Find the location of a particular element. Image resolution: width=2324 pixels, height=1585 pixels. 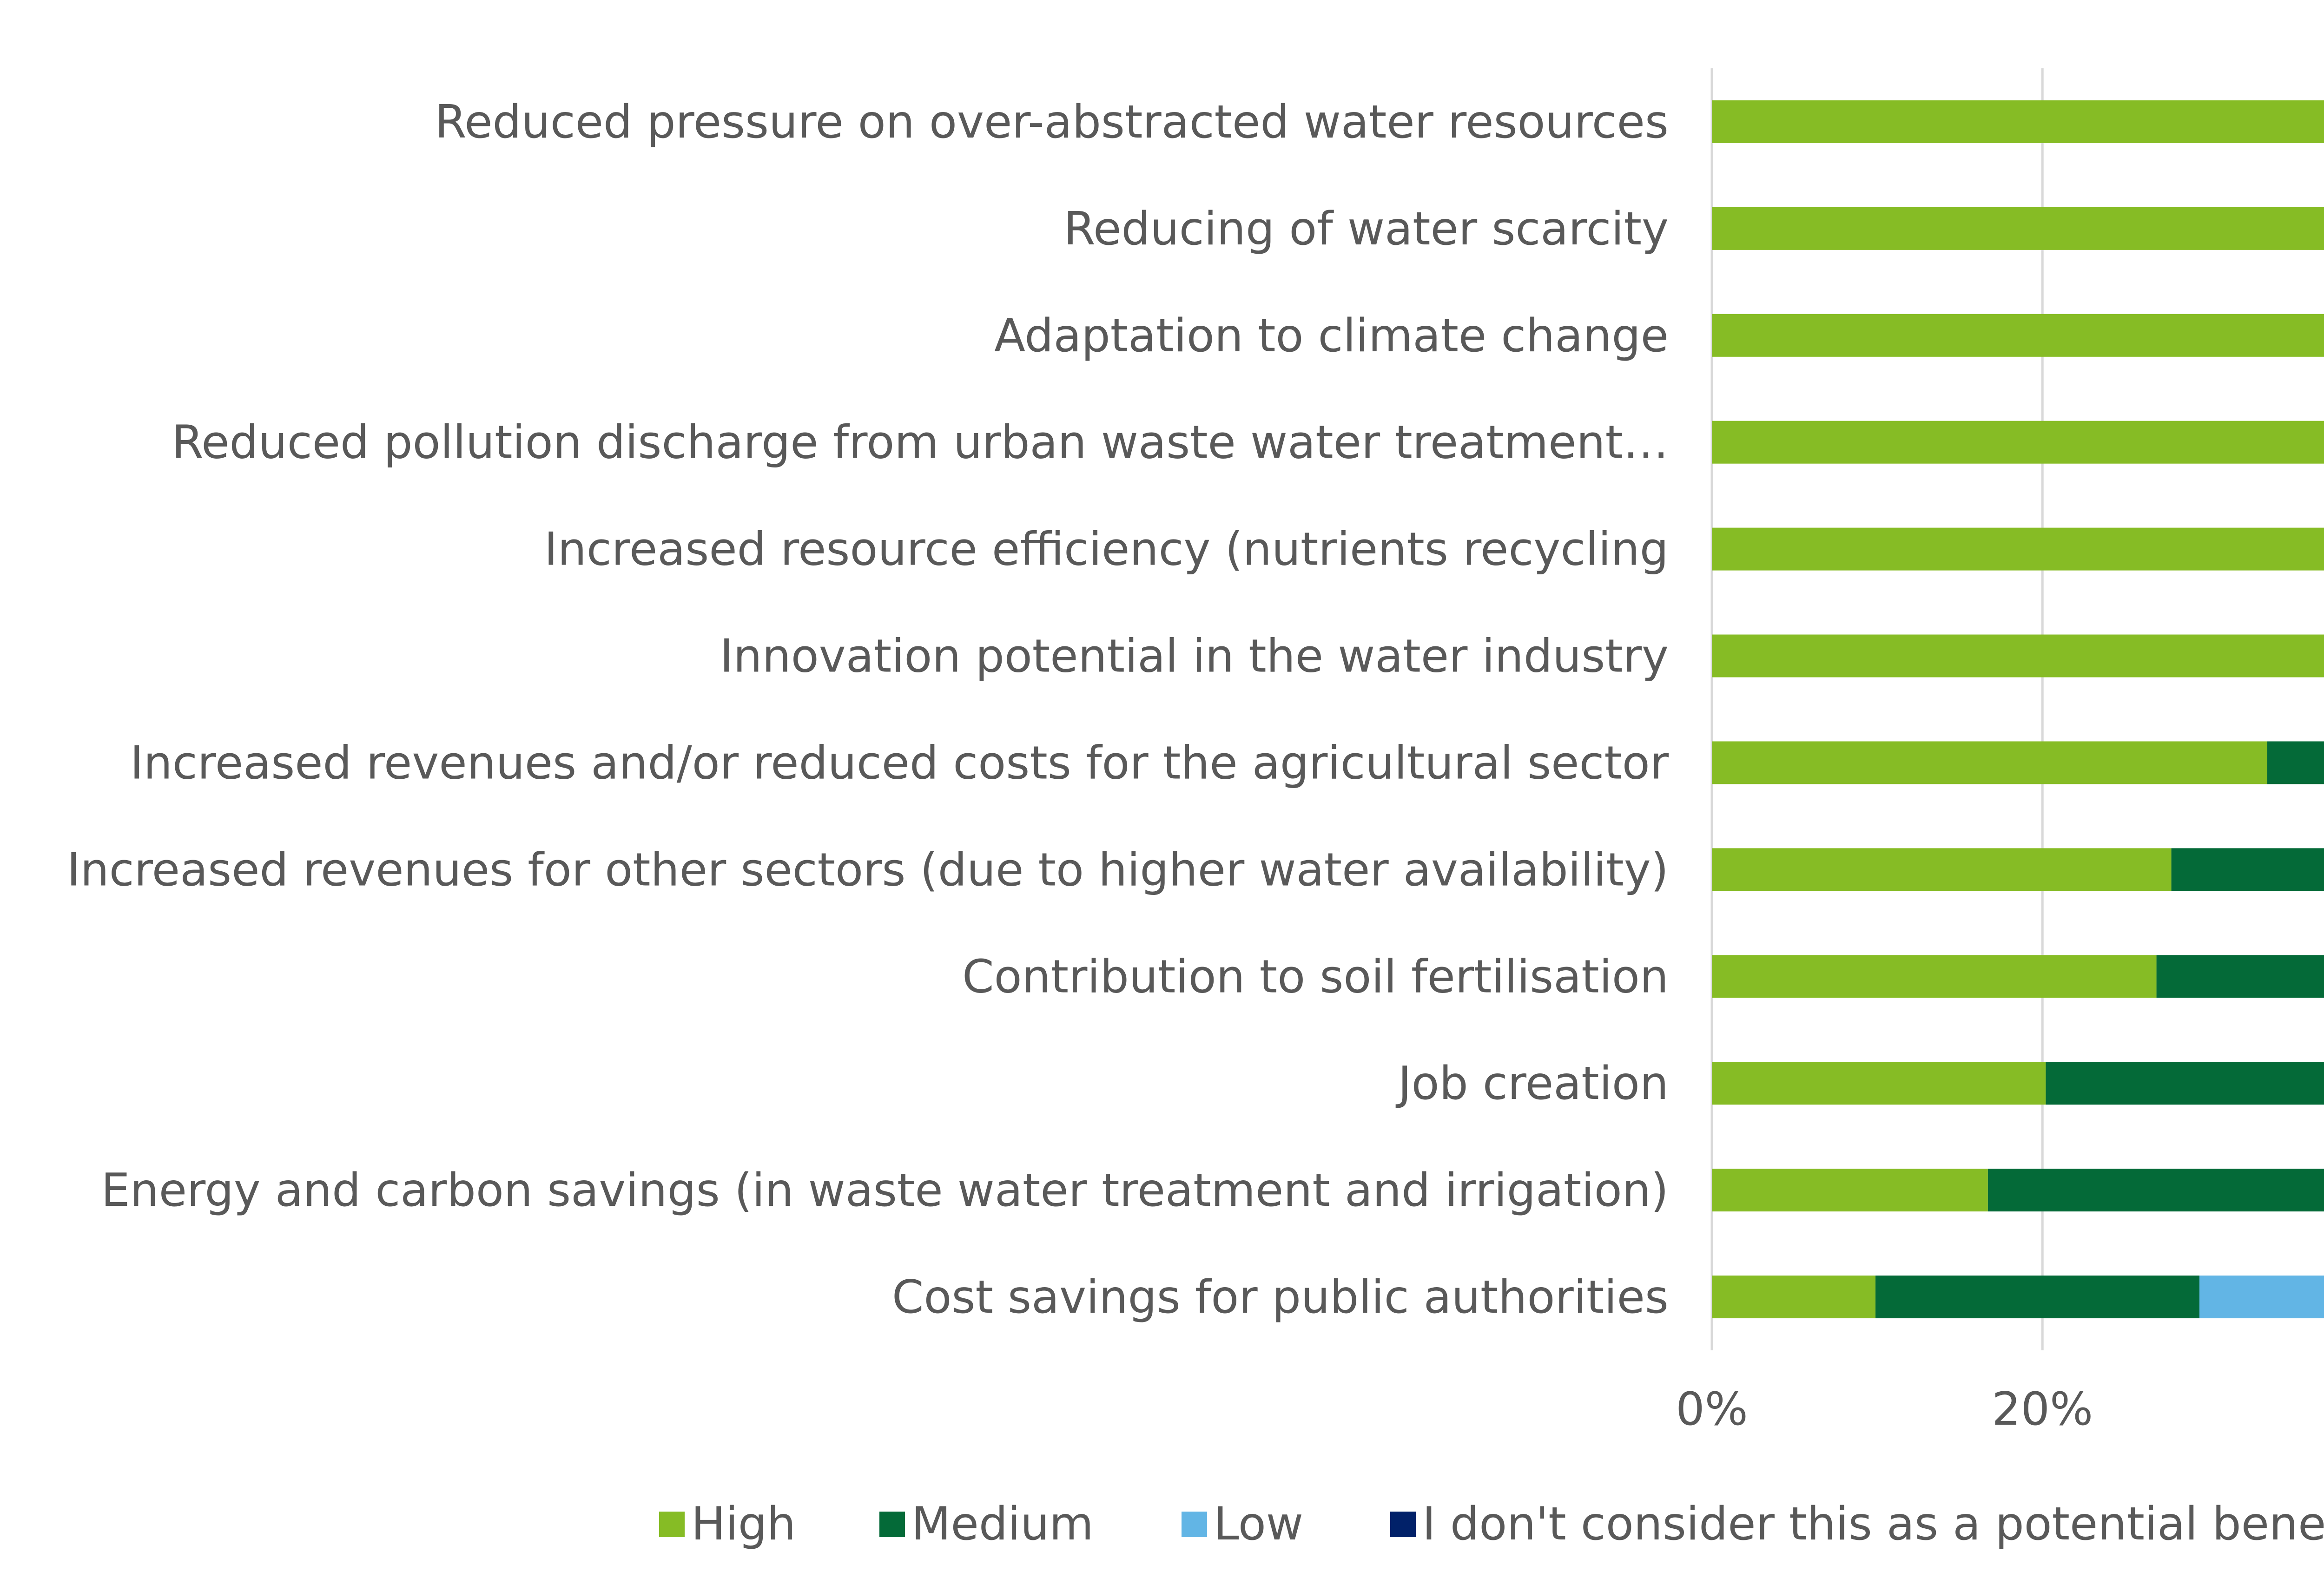

legend-label: Medium is located at coordinates (1002, 1524).